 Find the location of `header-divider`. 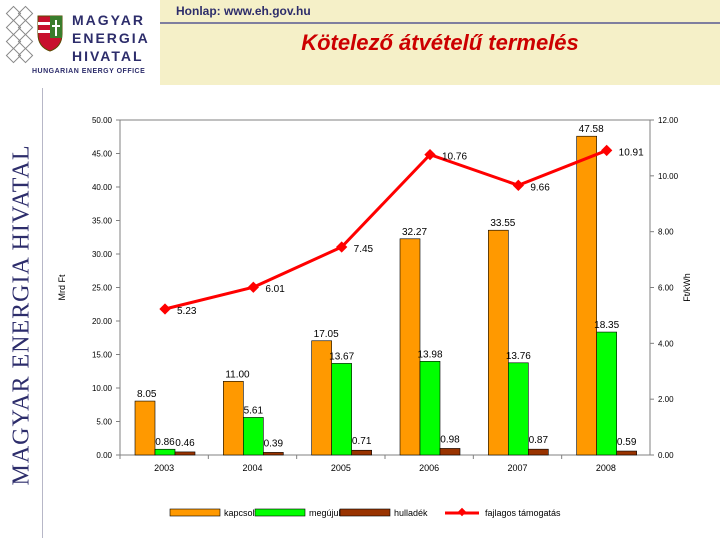

header-divider is located at coordinates (440, 23).